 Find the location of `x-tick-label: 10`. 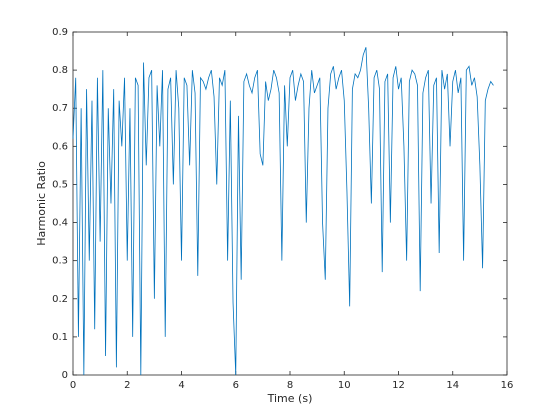

x-tick-label: 10 is located at coordinates (344, 385).